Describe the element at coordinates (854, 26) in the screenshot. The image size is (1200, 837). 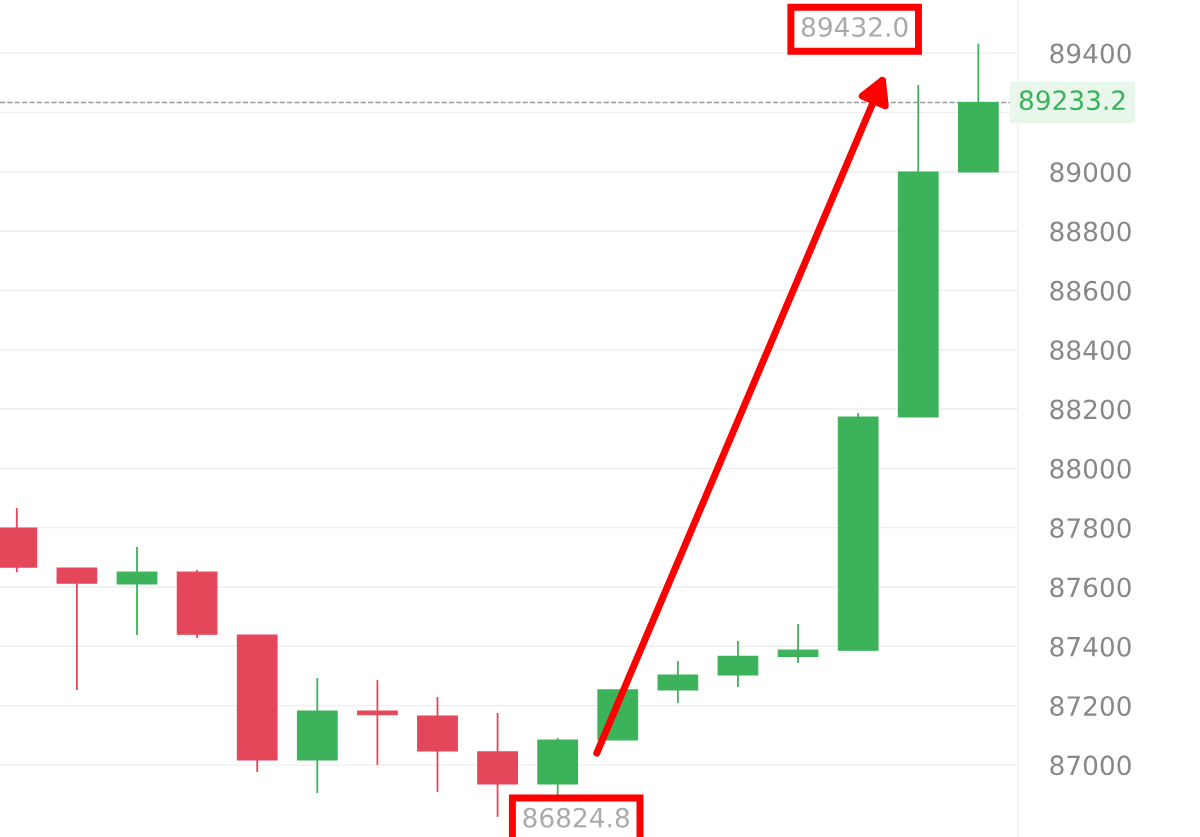
I see `annotation: 89432.0` at that location.